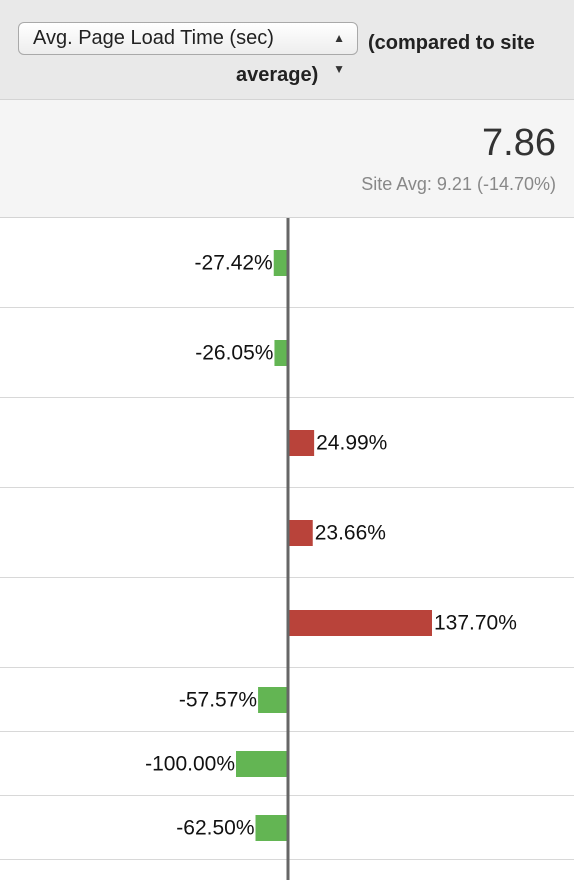 Image resolution: width=574 pixels, height=880 pixels. Describe the element at coordinates (287, 159) in the screenshot. I see `summary: 7.86 Site Avg: 9.21 (-14.70%)` at that location.